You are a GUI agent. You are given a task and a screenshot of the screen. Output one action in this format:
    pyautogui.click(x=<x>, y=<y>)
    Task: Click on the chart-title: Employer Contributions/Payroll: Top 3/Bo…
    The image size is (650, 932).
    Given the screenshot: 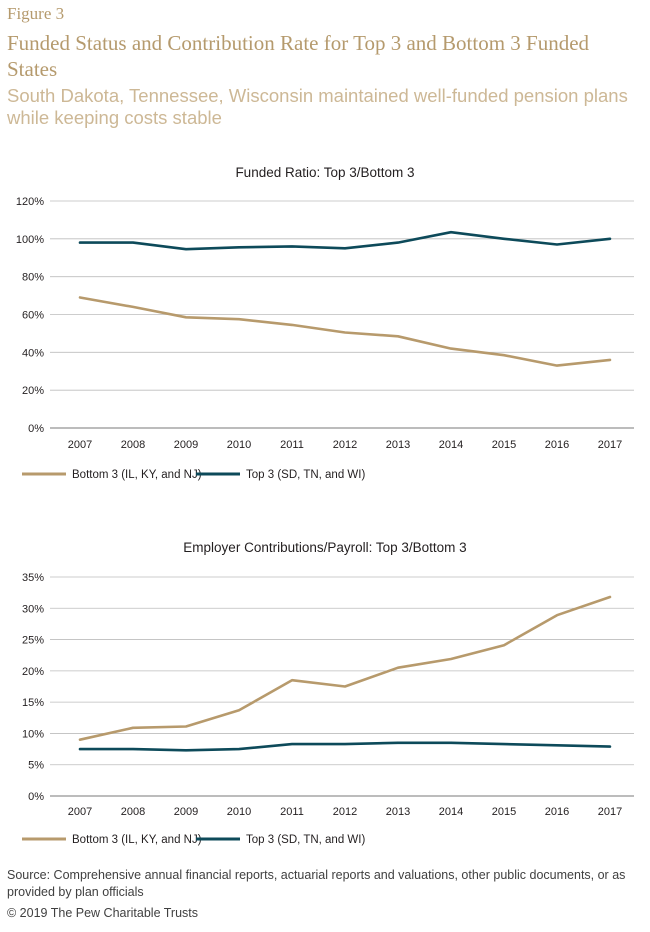 What is the action you would take?
    pyautogui.click(x=324, y=547)
    